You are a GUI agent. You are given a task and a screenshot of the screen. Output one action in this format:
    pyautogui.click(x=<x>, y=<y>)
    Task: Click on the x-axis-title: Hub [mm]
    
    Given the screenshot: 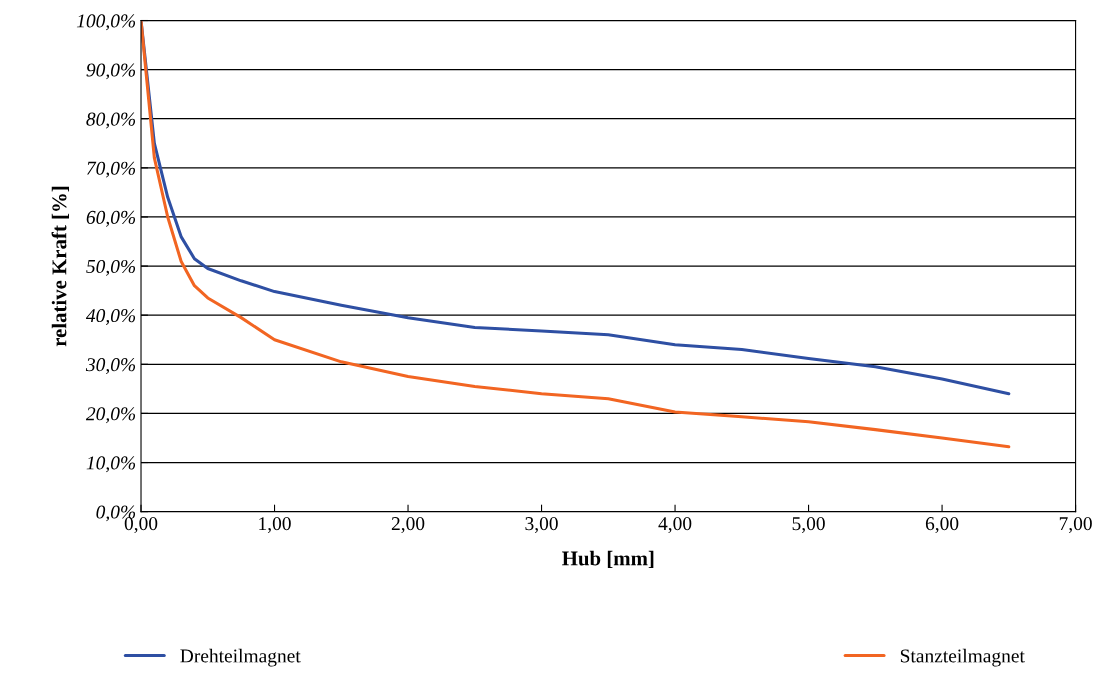 What is the action you would take?
    pyautogui.click(x=608, y=559)
    